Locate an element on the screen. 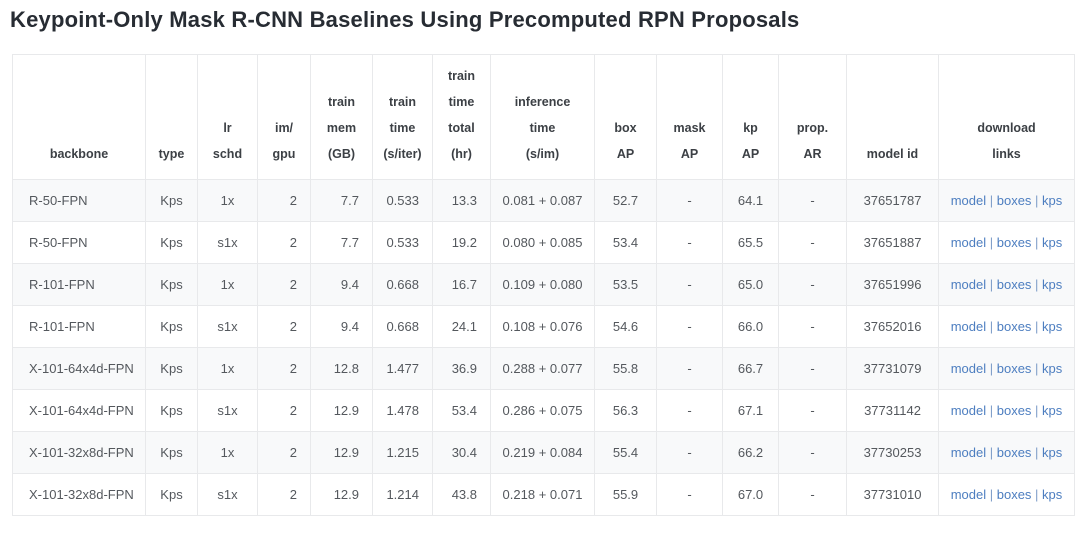 The image size is (1080, 533). cell-box-ap: 55.8 is located at coordinates (625, 368).